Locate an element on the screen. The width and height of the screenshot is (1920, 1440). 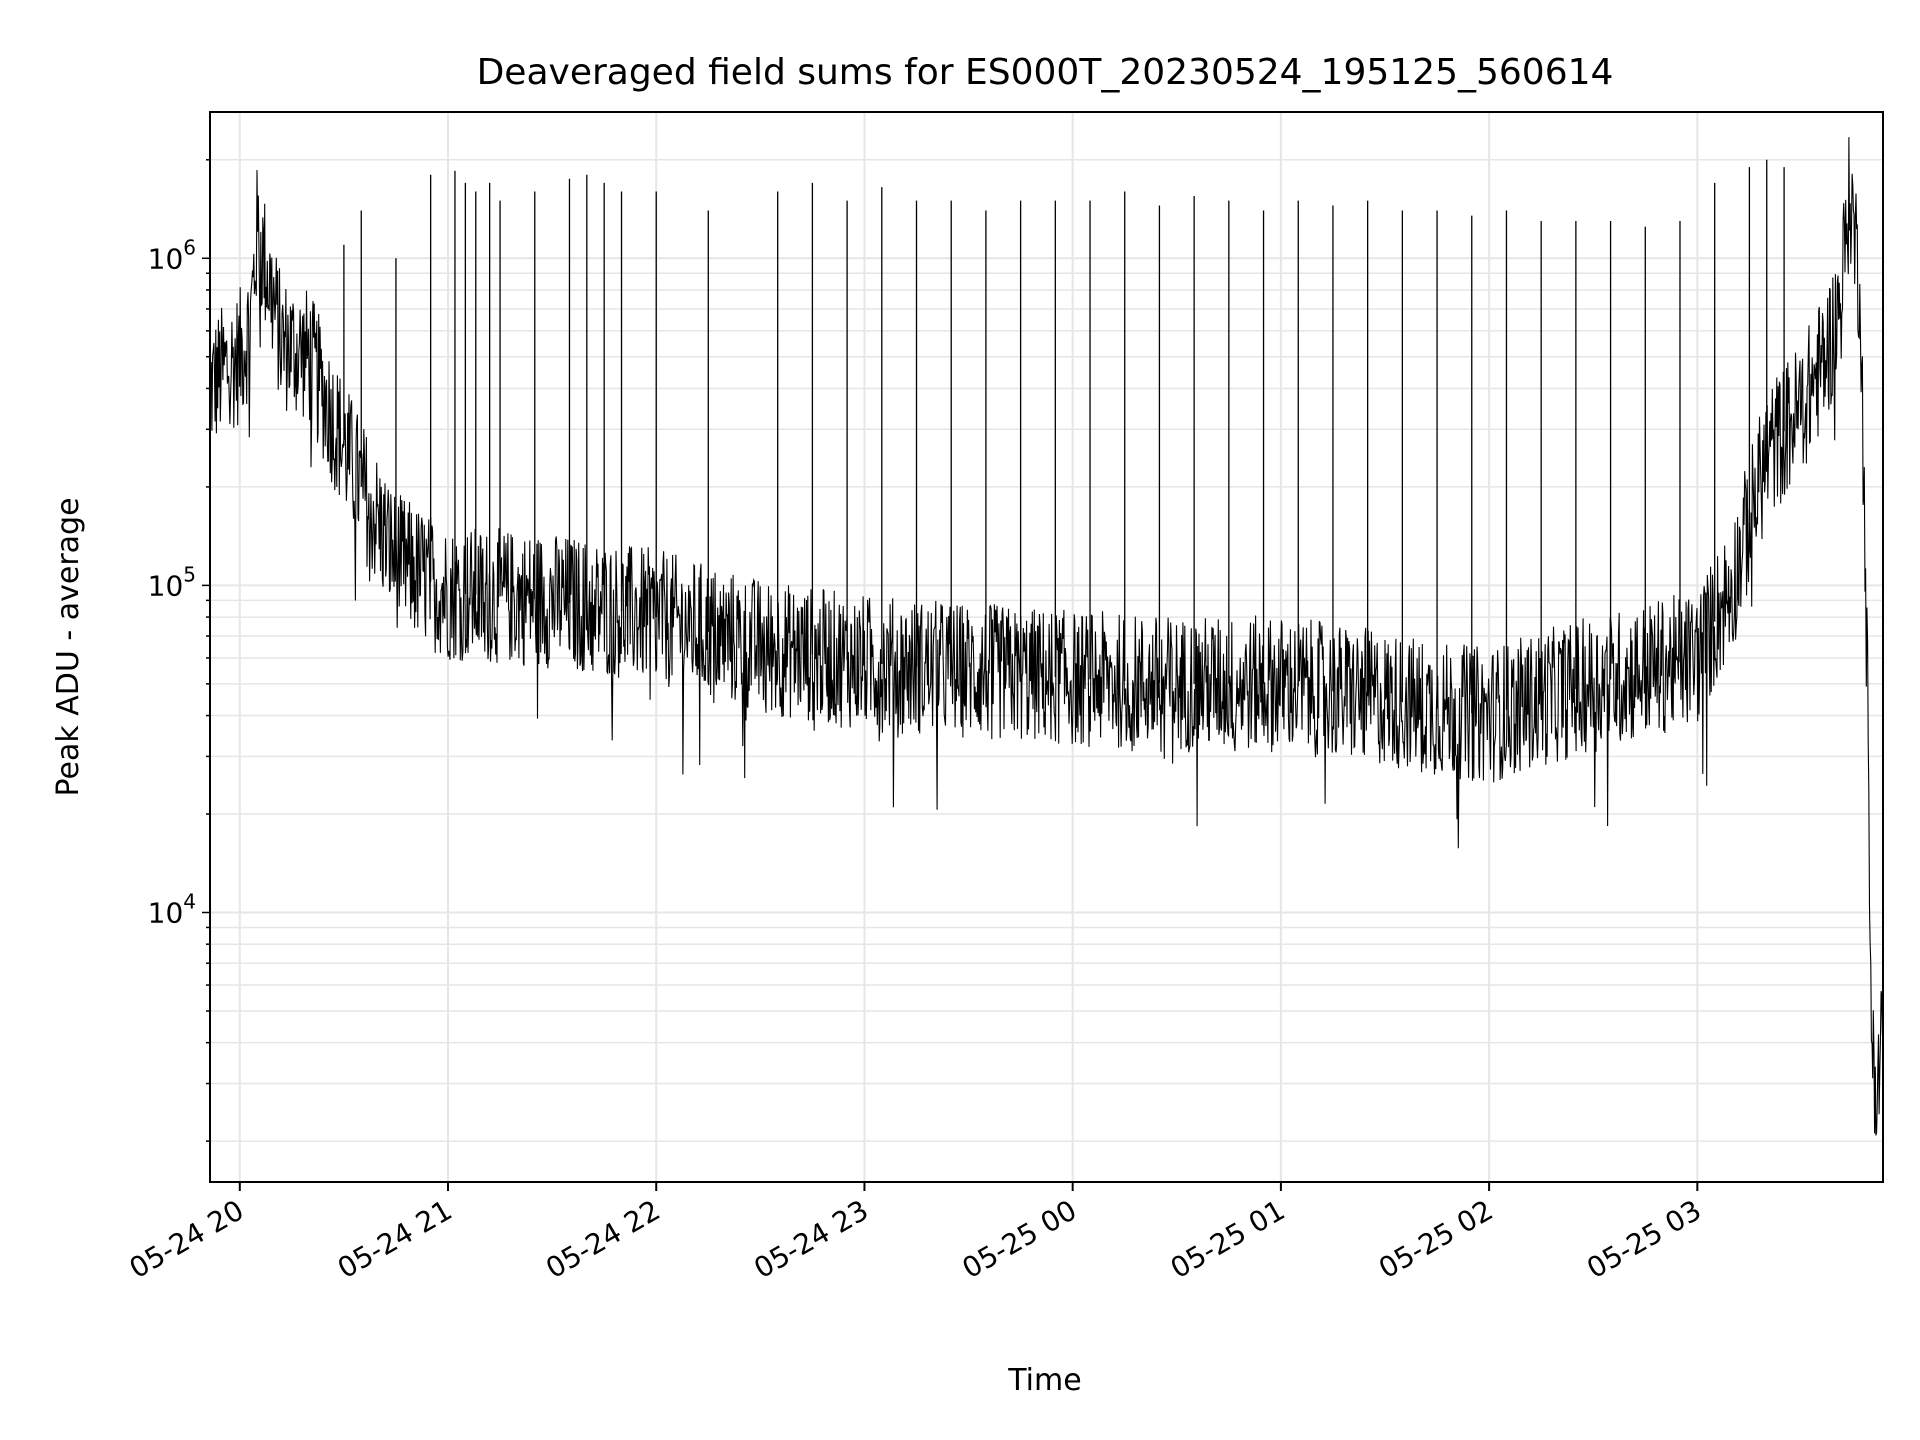
y-axis-ticks: 10⁴ 10⁵ 10⁶ is located at coordinates (179, 650).